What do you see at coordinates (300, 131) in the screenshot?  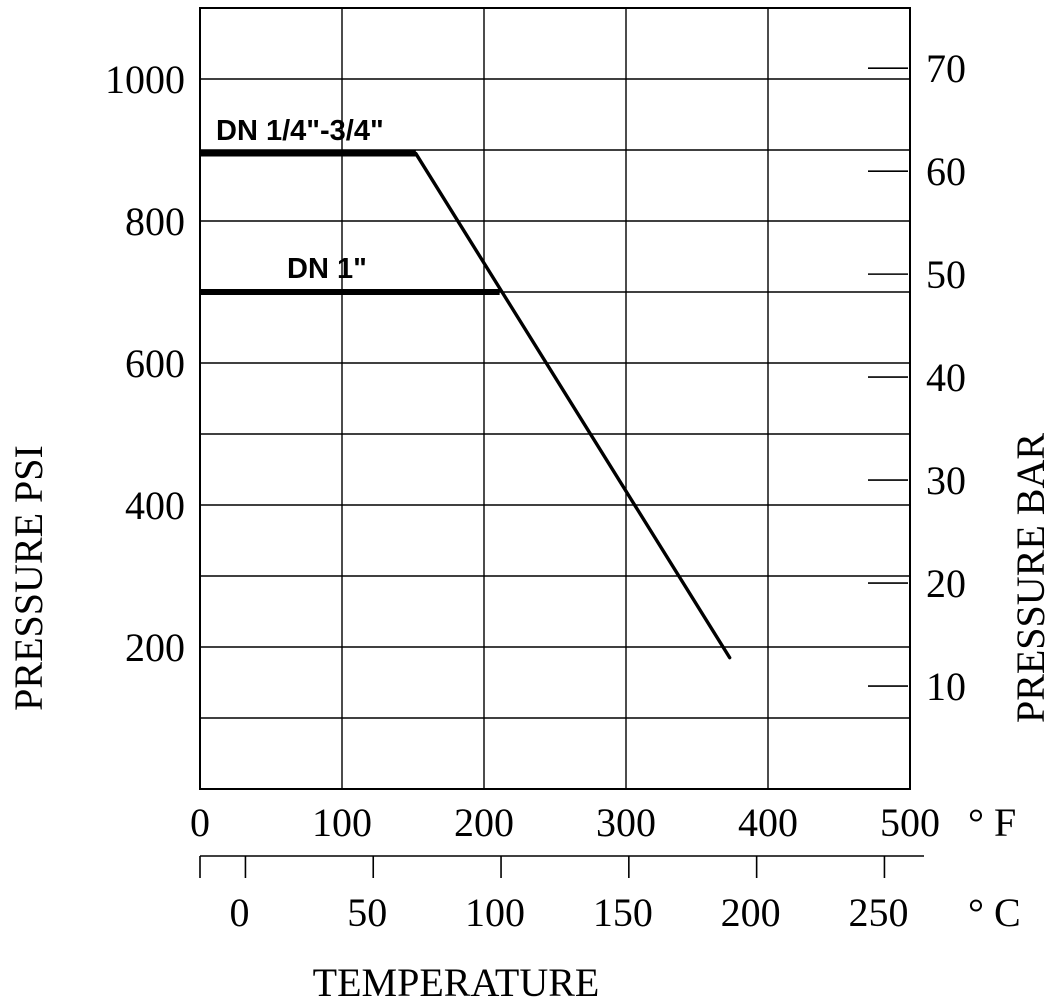 I see `series-label-dn-quarter-three-quarter: DN 1/4"-3/4"` at bounding box center [300, 131].